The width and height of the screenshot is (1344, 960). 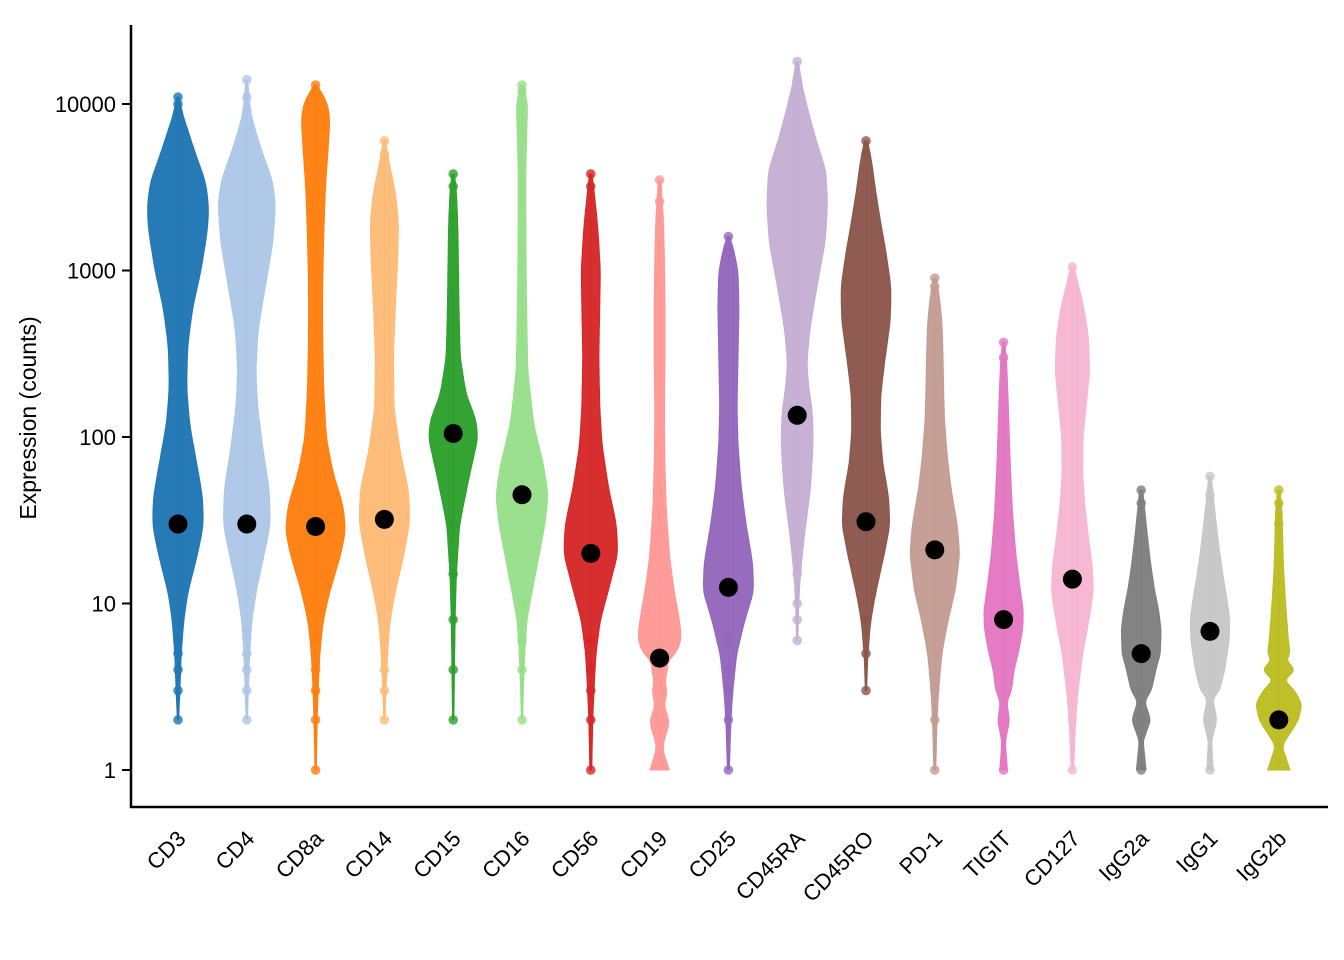 What do you see at coordinates (920, 852) in the screenshot?
I see `x-tick-label-PD-1: PD-1` at bounding box center [920, 852].